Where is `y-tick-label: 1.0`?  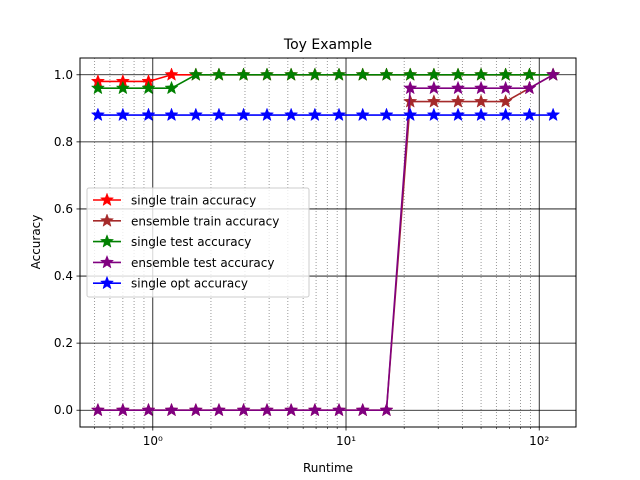
y-tick-label: 1.0 is located at coordinates (63, 75).